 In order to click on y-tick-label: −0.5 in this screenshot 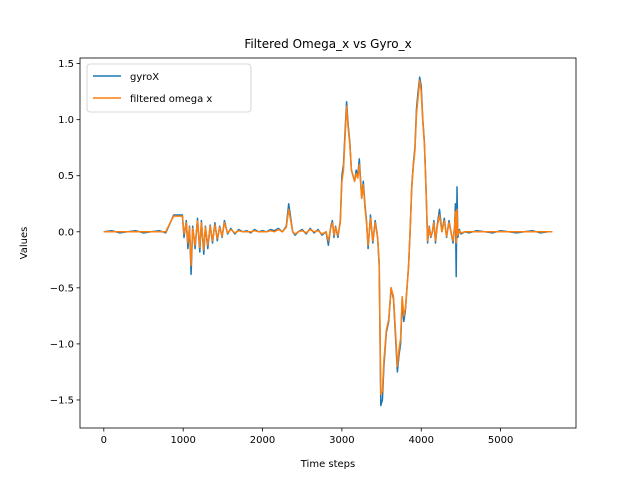, I will do `click(62, 288)`.